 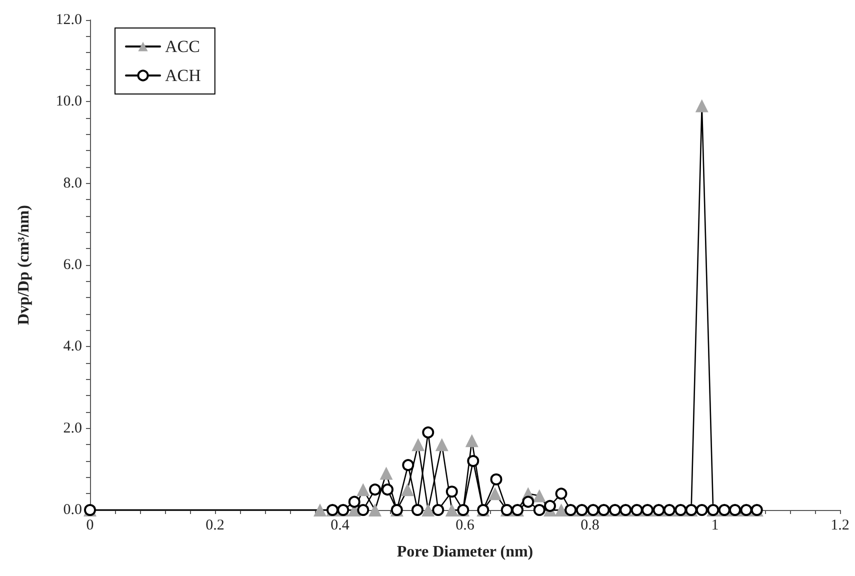 I want to click on legend-label: ACH, so click(x=183, y=75).